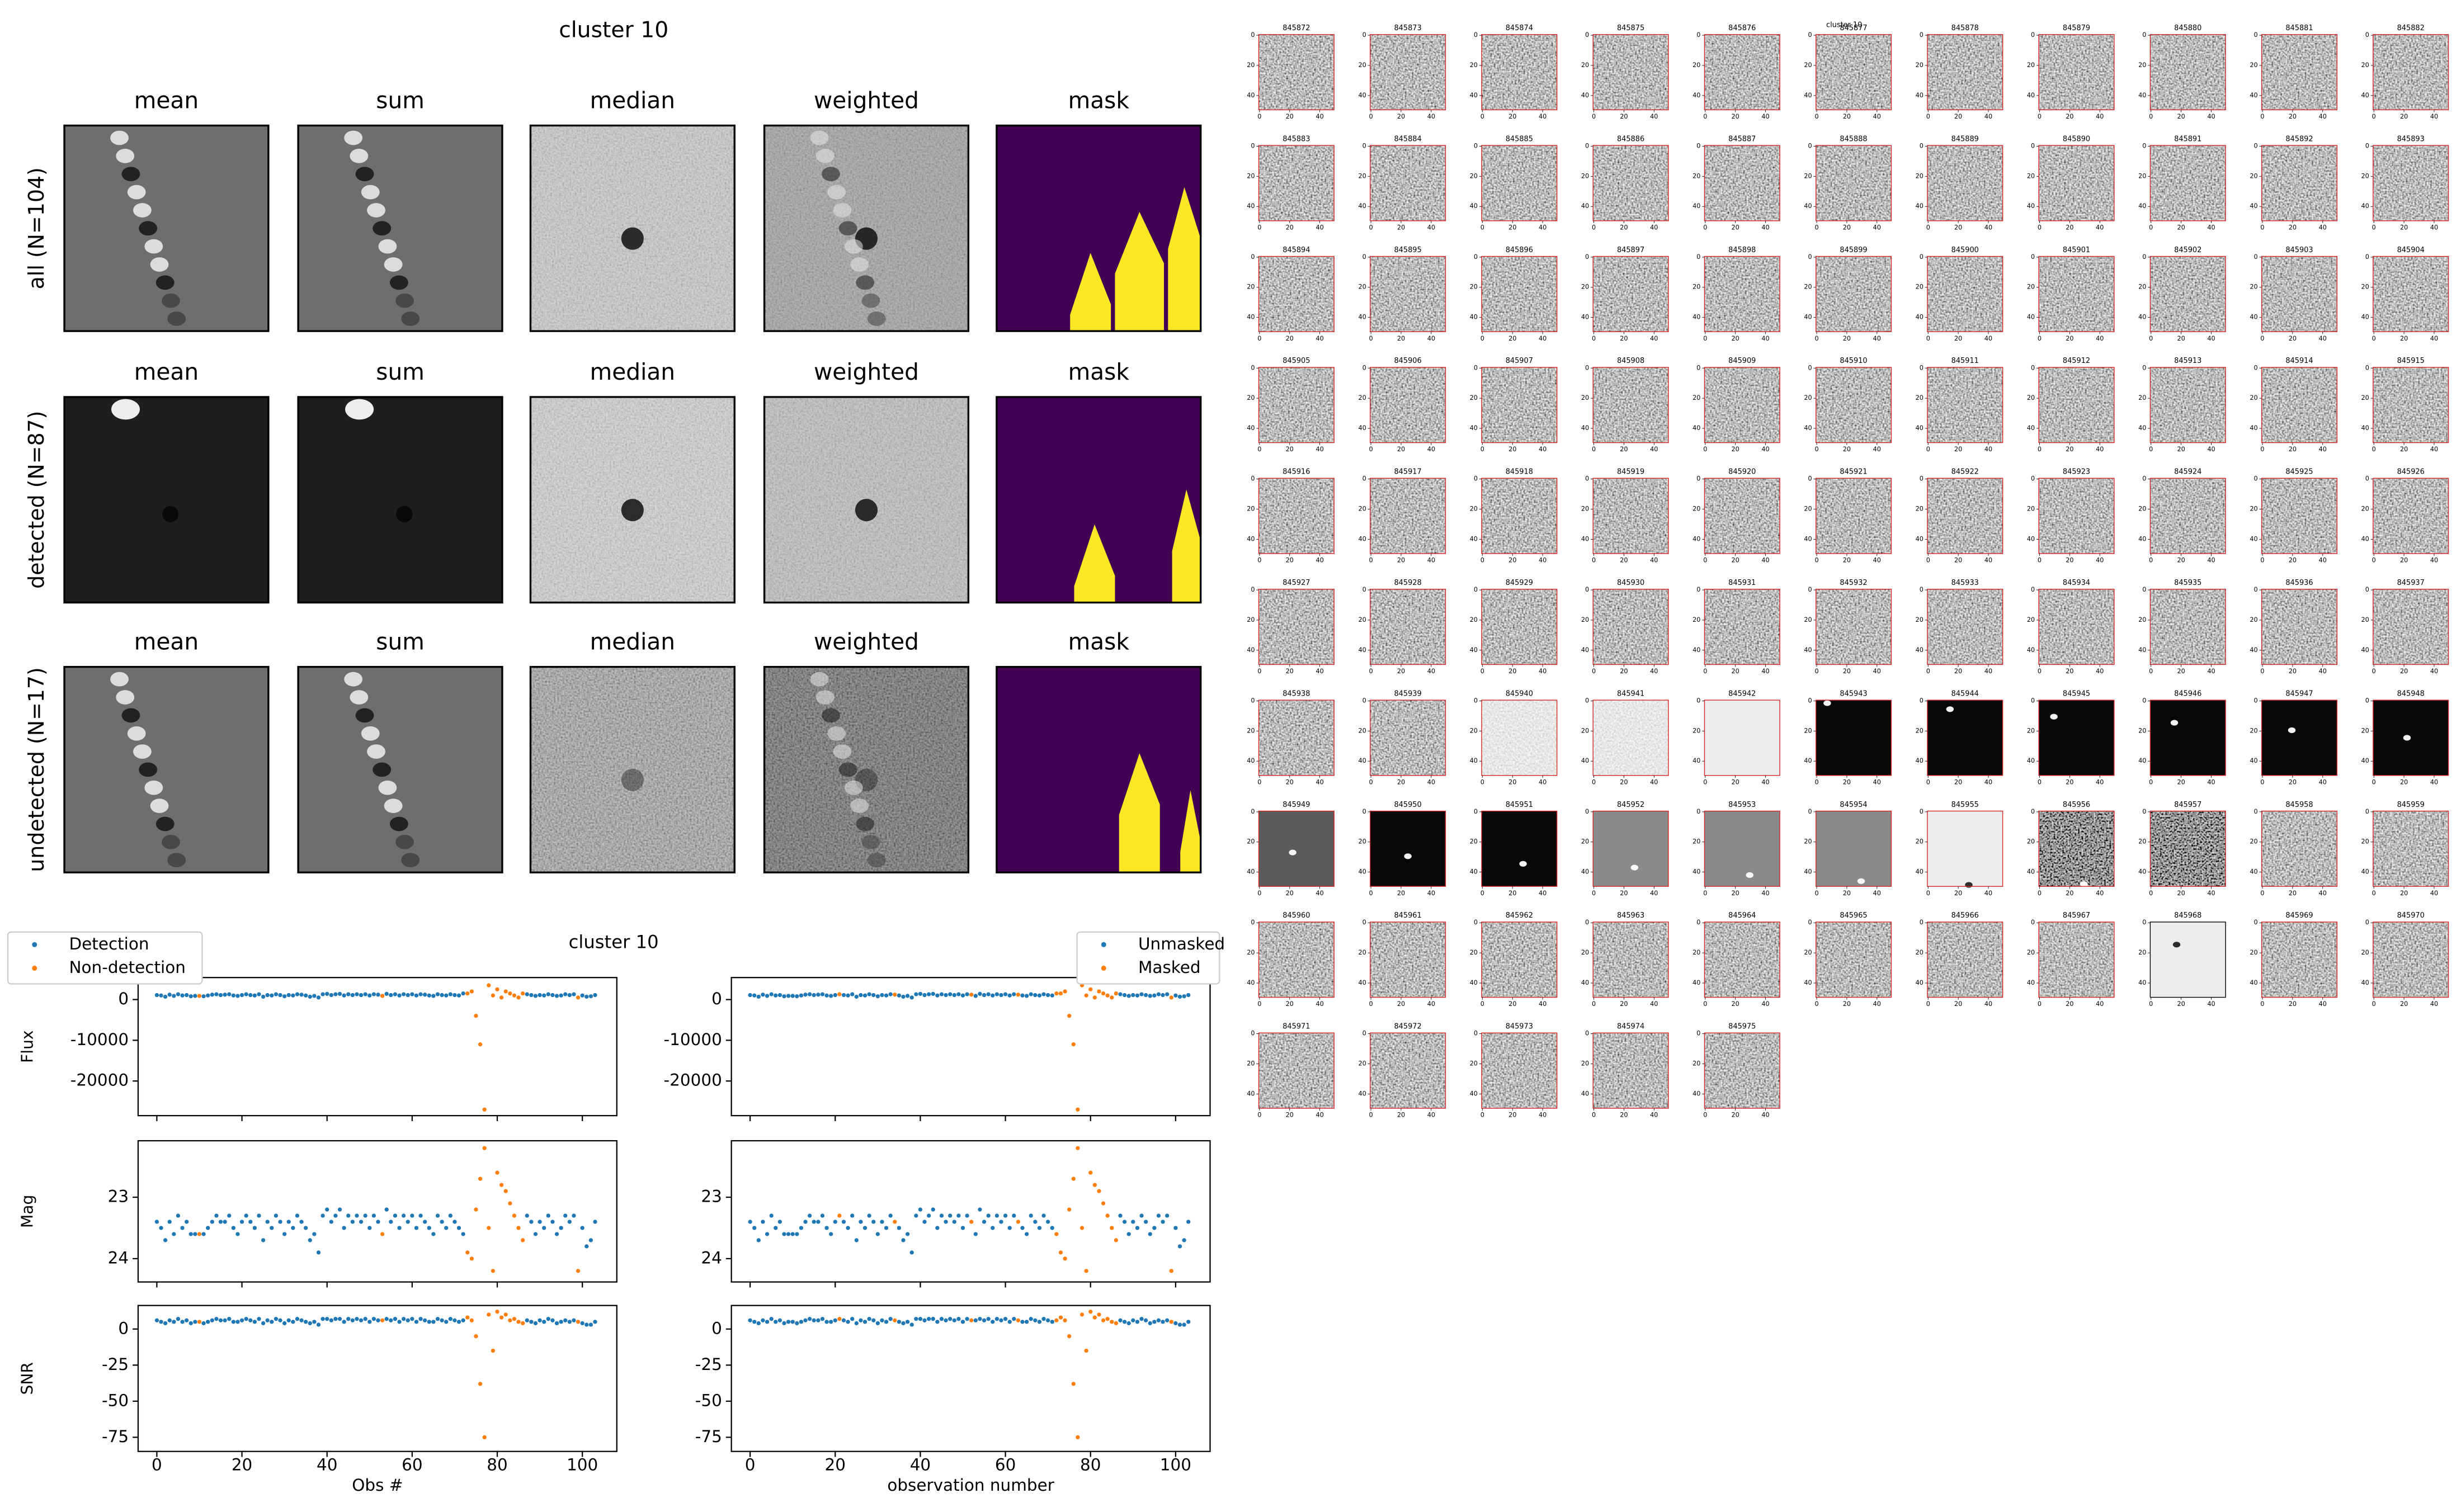  What do you see at coordinates (2076, 583) in the screenshot?
I see `thumbnail-label: 845934` at bounding box center [2076, 583].